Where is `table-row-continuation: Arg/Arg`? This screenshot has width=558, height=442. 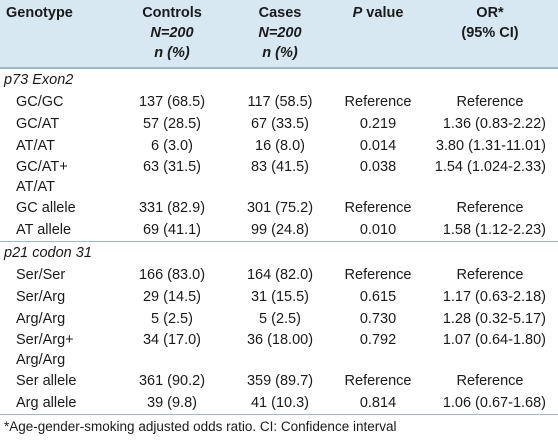
table-row-continuation: Arg/Arg is located at coordinates (279, 360).